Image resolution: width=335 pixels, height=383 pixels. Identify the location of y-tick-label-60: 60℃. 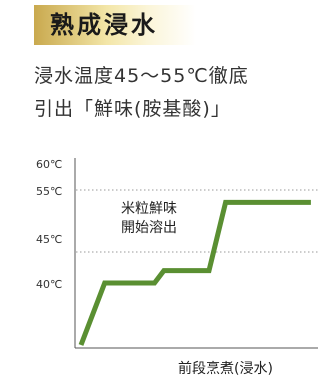
(49, 164).